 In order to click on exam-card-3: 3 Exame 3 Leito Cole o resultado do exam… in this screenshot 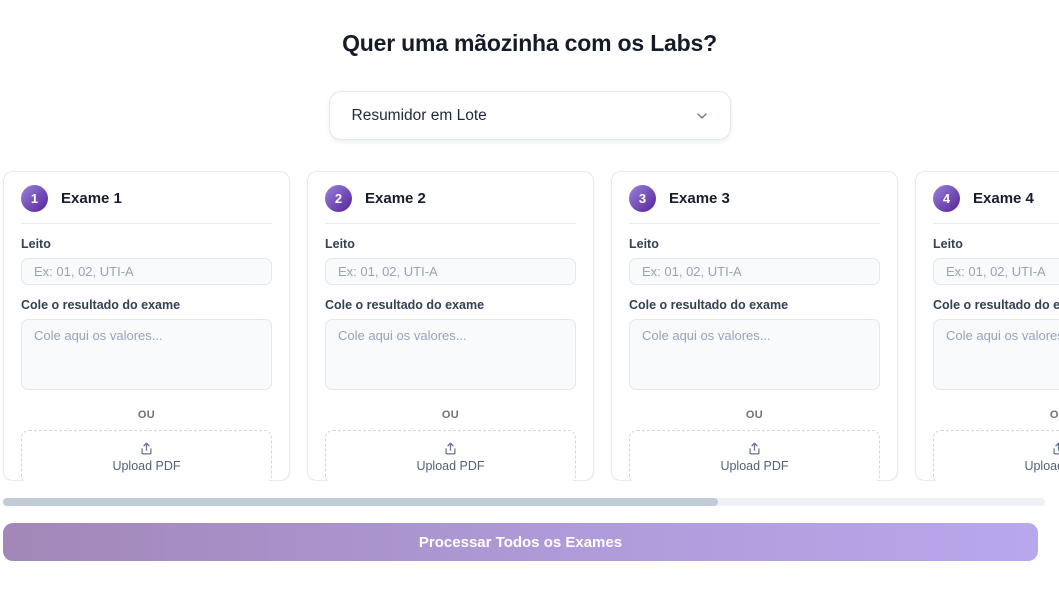, I will do `click(754, 326)`.